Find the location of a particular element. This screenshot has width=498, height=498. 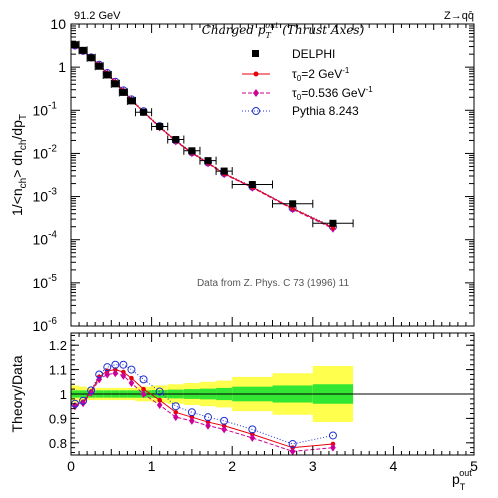

ratio-x-tick-label: 1 is located at coordinates (152, 466).